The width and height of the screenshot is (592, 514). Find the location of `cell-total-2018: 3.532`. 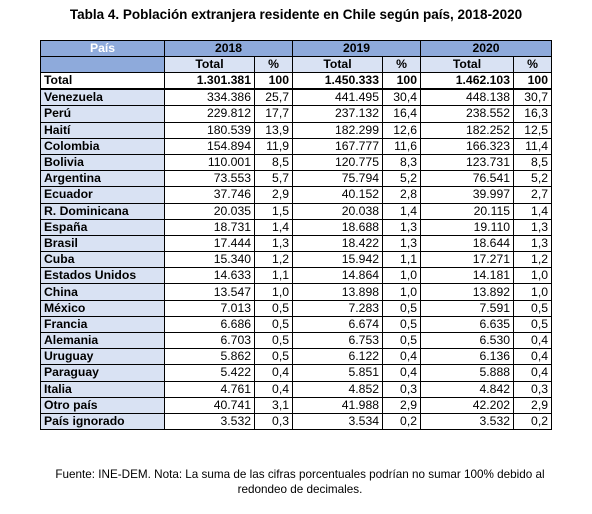

cell-total-2018: 3.532 is located at coordinates (209, 421).